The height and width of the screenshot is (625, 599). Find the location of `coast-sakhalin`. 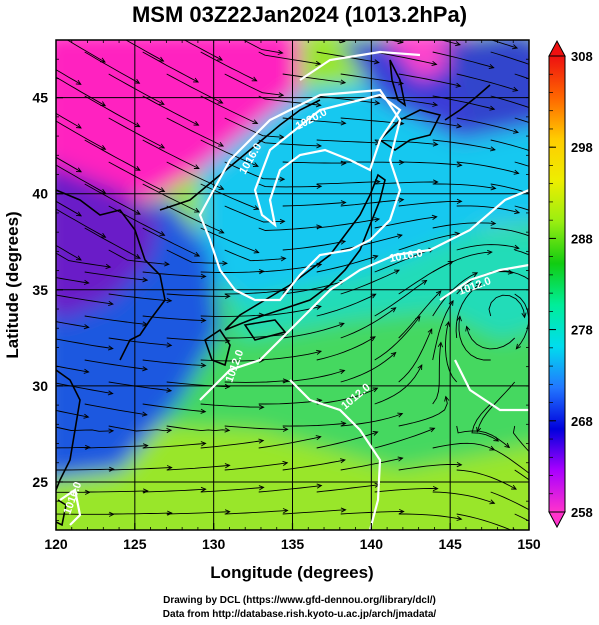

coast-sakhalin is located at coordinates (398, 83).